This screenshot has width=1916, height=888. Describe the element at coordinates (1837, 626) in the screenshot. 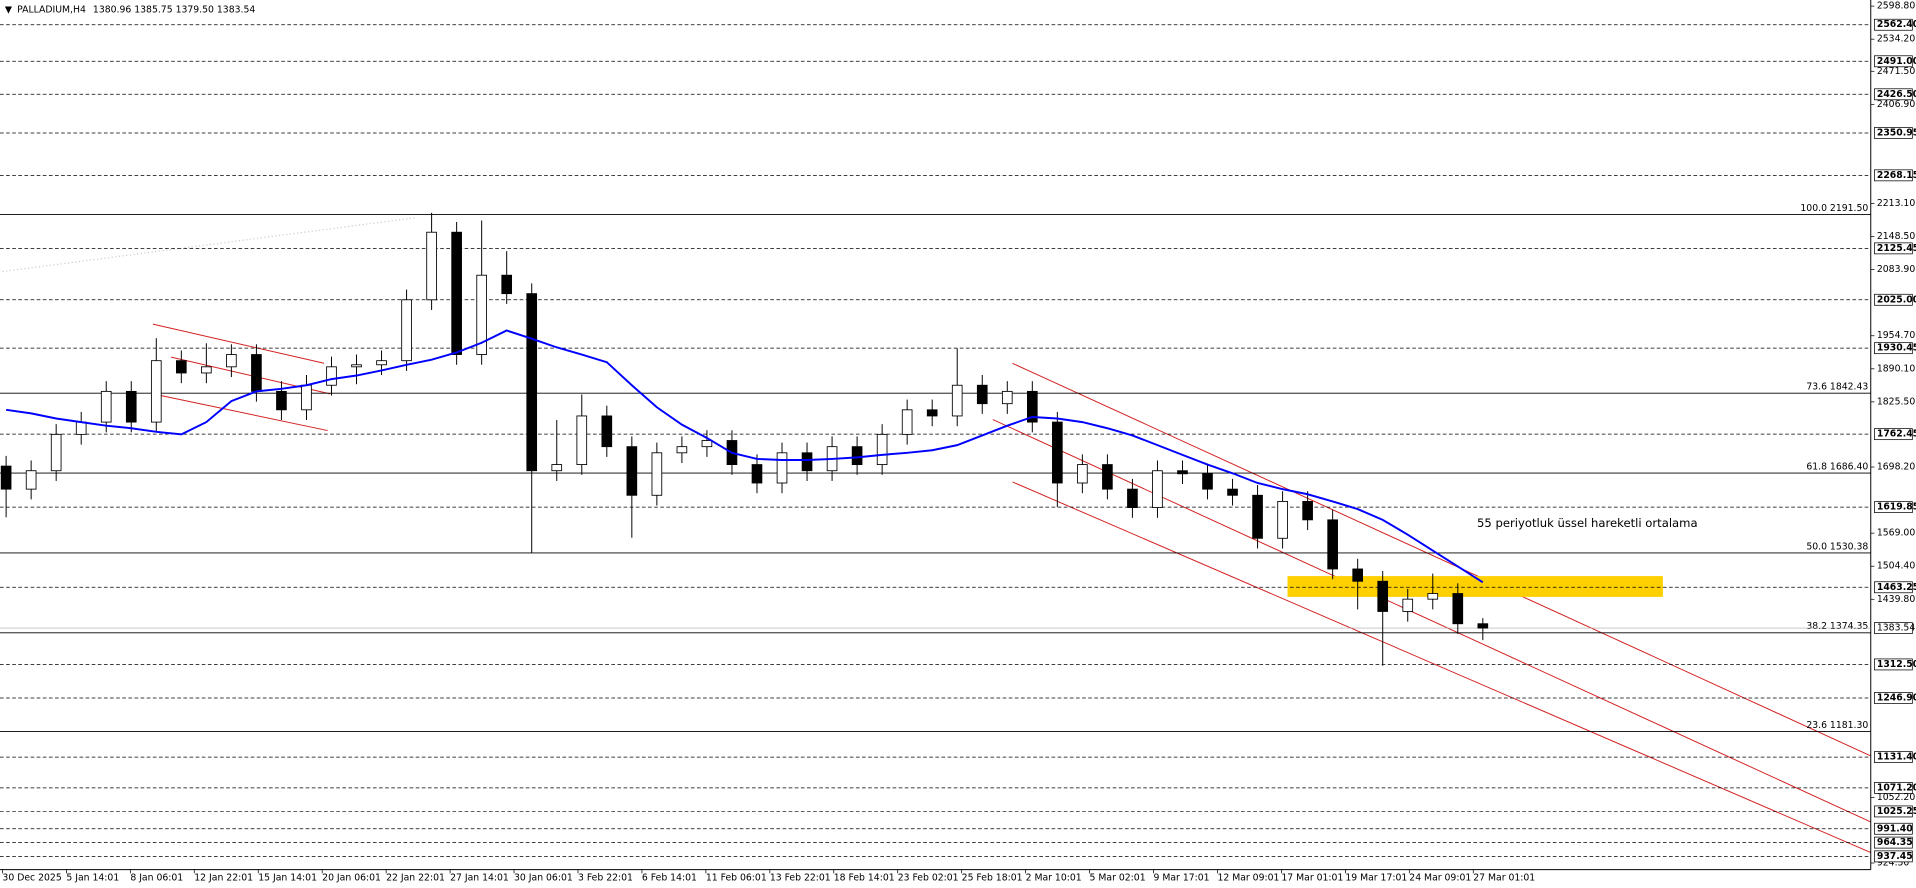

I see `fib-label: 38.2 1374.35` at that location.